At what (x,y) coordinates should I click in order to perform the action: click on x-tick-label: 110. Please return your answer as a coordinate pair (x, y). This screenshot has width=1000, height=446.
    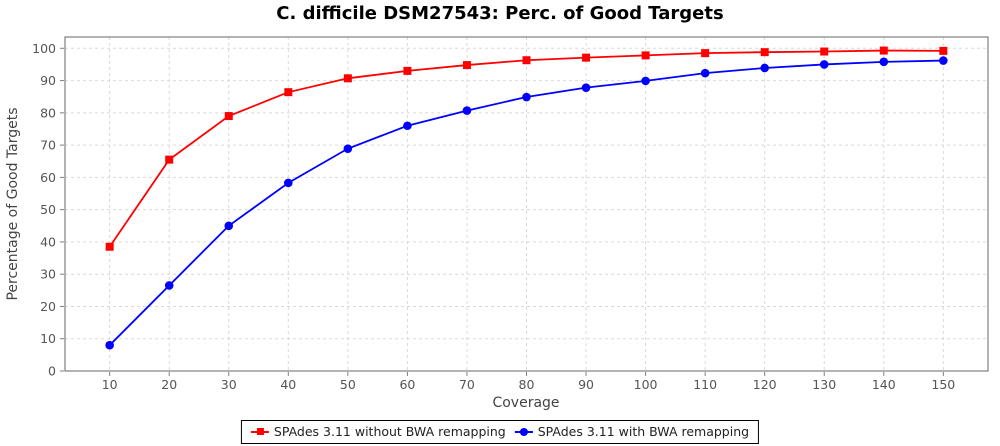
    Looking at the image, I should click on (705, 384).